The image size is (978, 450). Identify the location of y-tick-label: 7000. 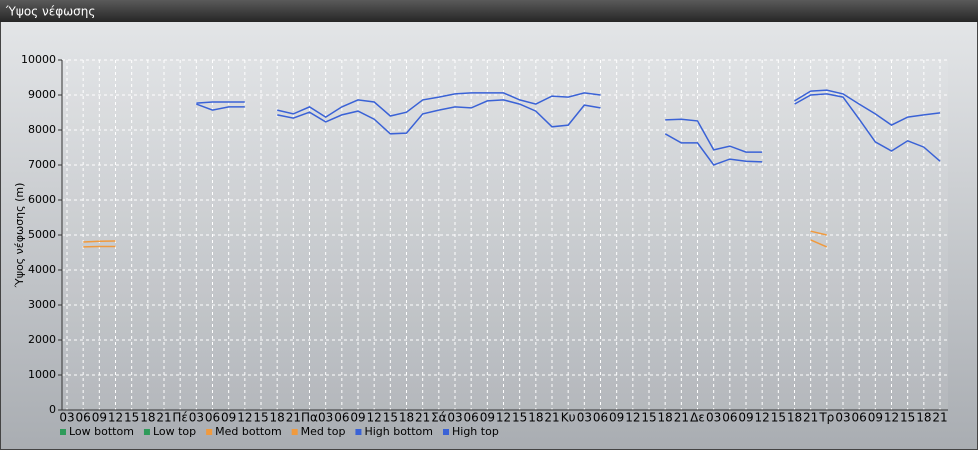
(42, 164).